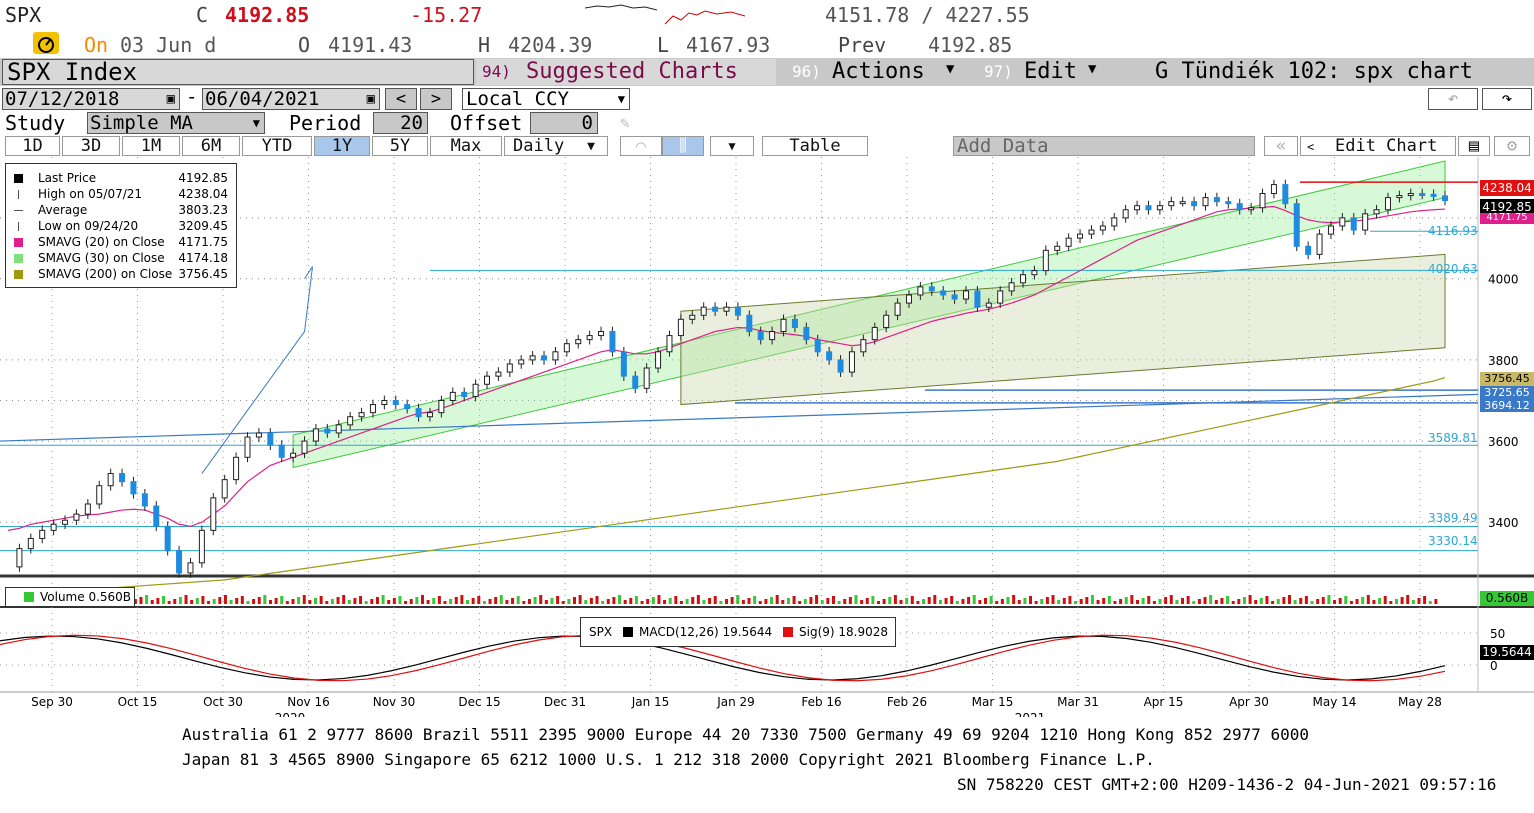 The width and height of the screenshot is (1534, 813). I want to click on next-period-button: >, so click(436, 99).